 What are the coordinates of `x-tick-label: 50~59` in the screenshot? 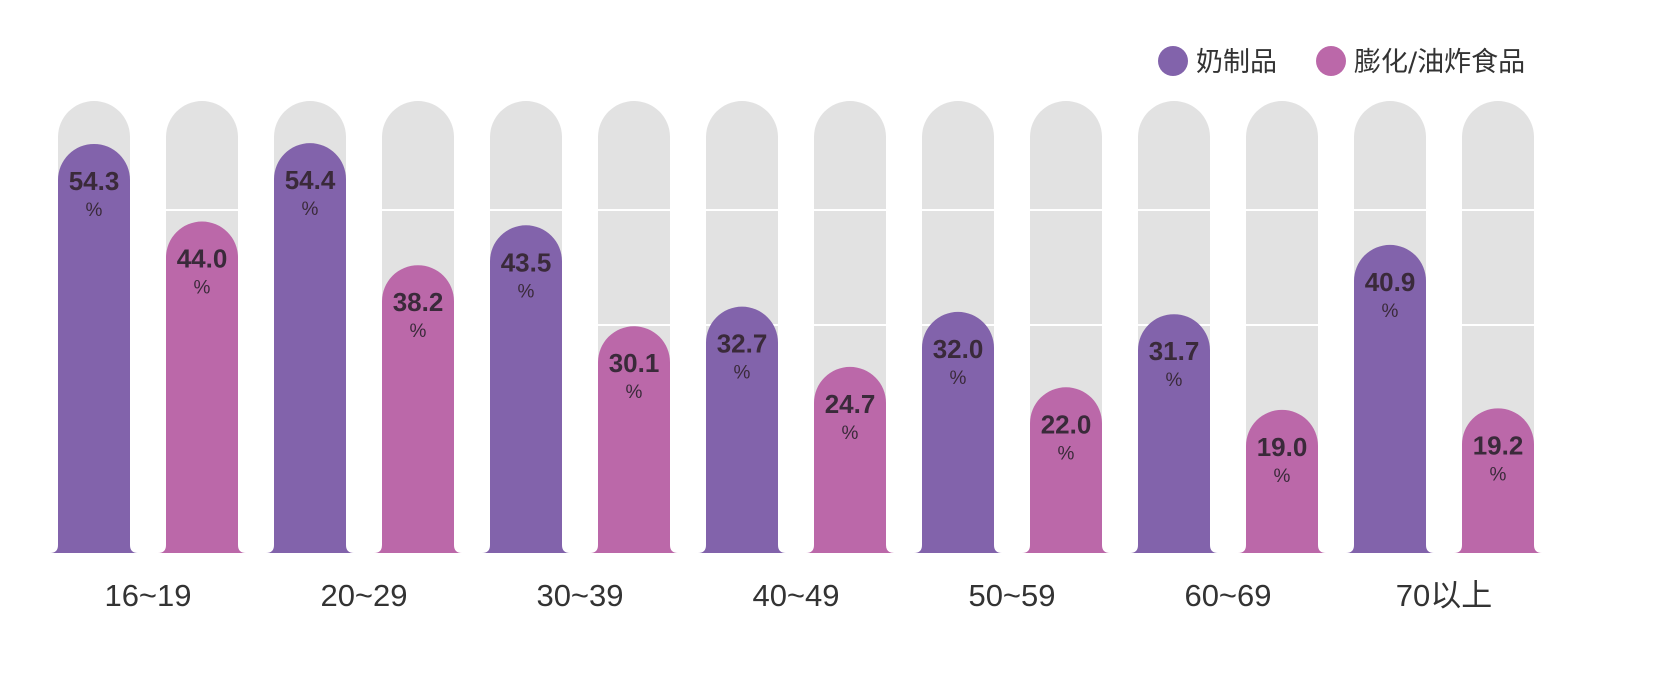 It's located at (1011, 595).